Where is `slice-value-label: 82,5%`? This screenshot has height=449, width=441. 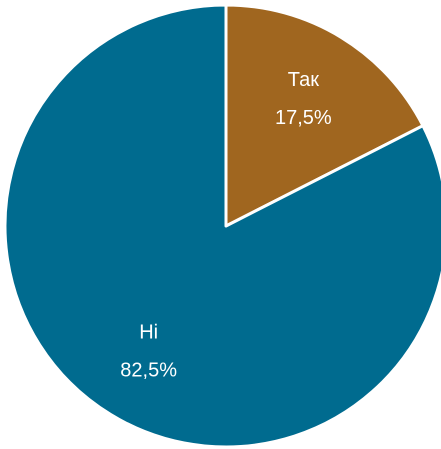
slice-value-label: 82,5% is located at coordinates (148, 371).